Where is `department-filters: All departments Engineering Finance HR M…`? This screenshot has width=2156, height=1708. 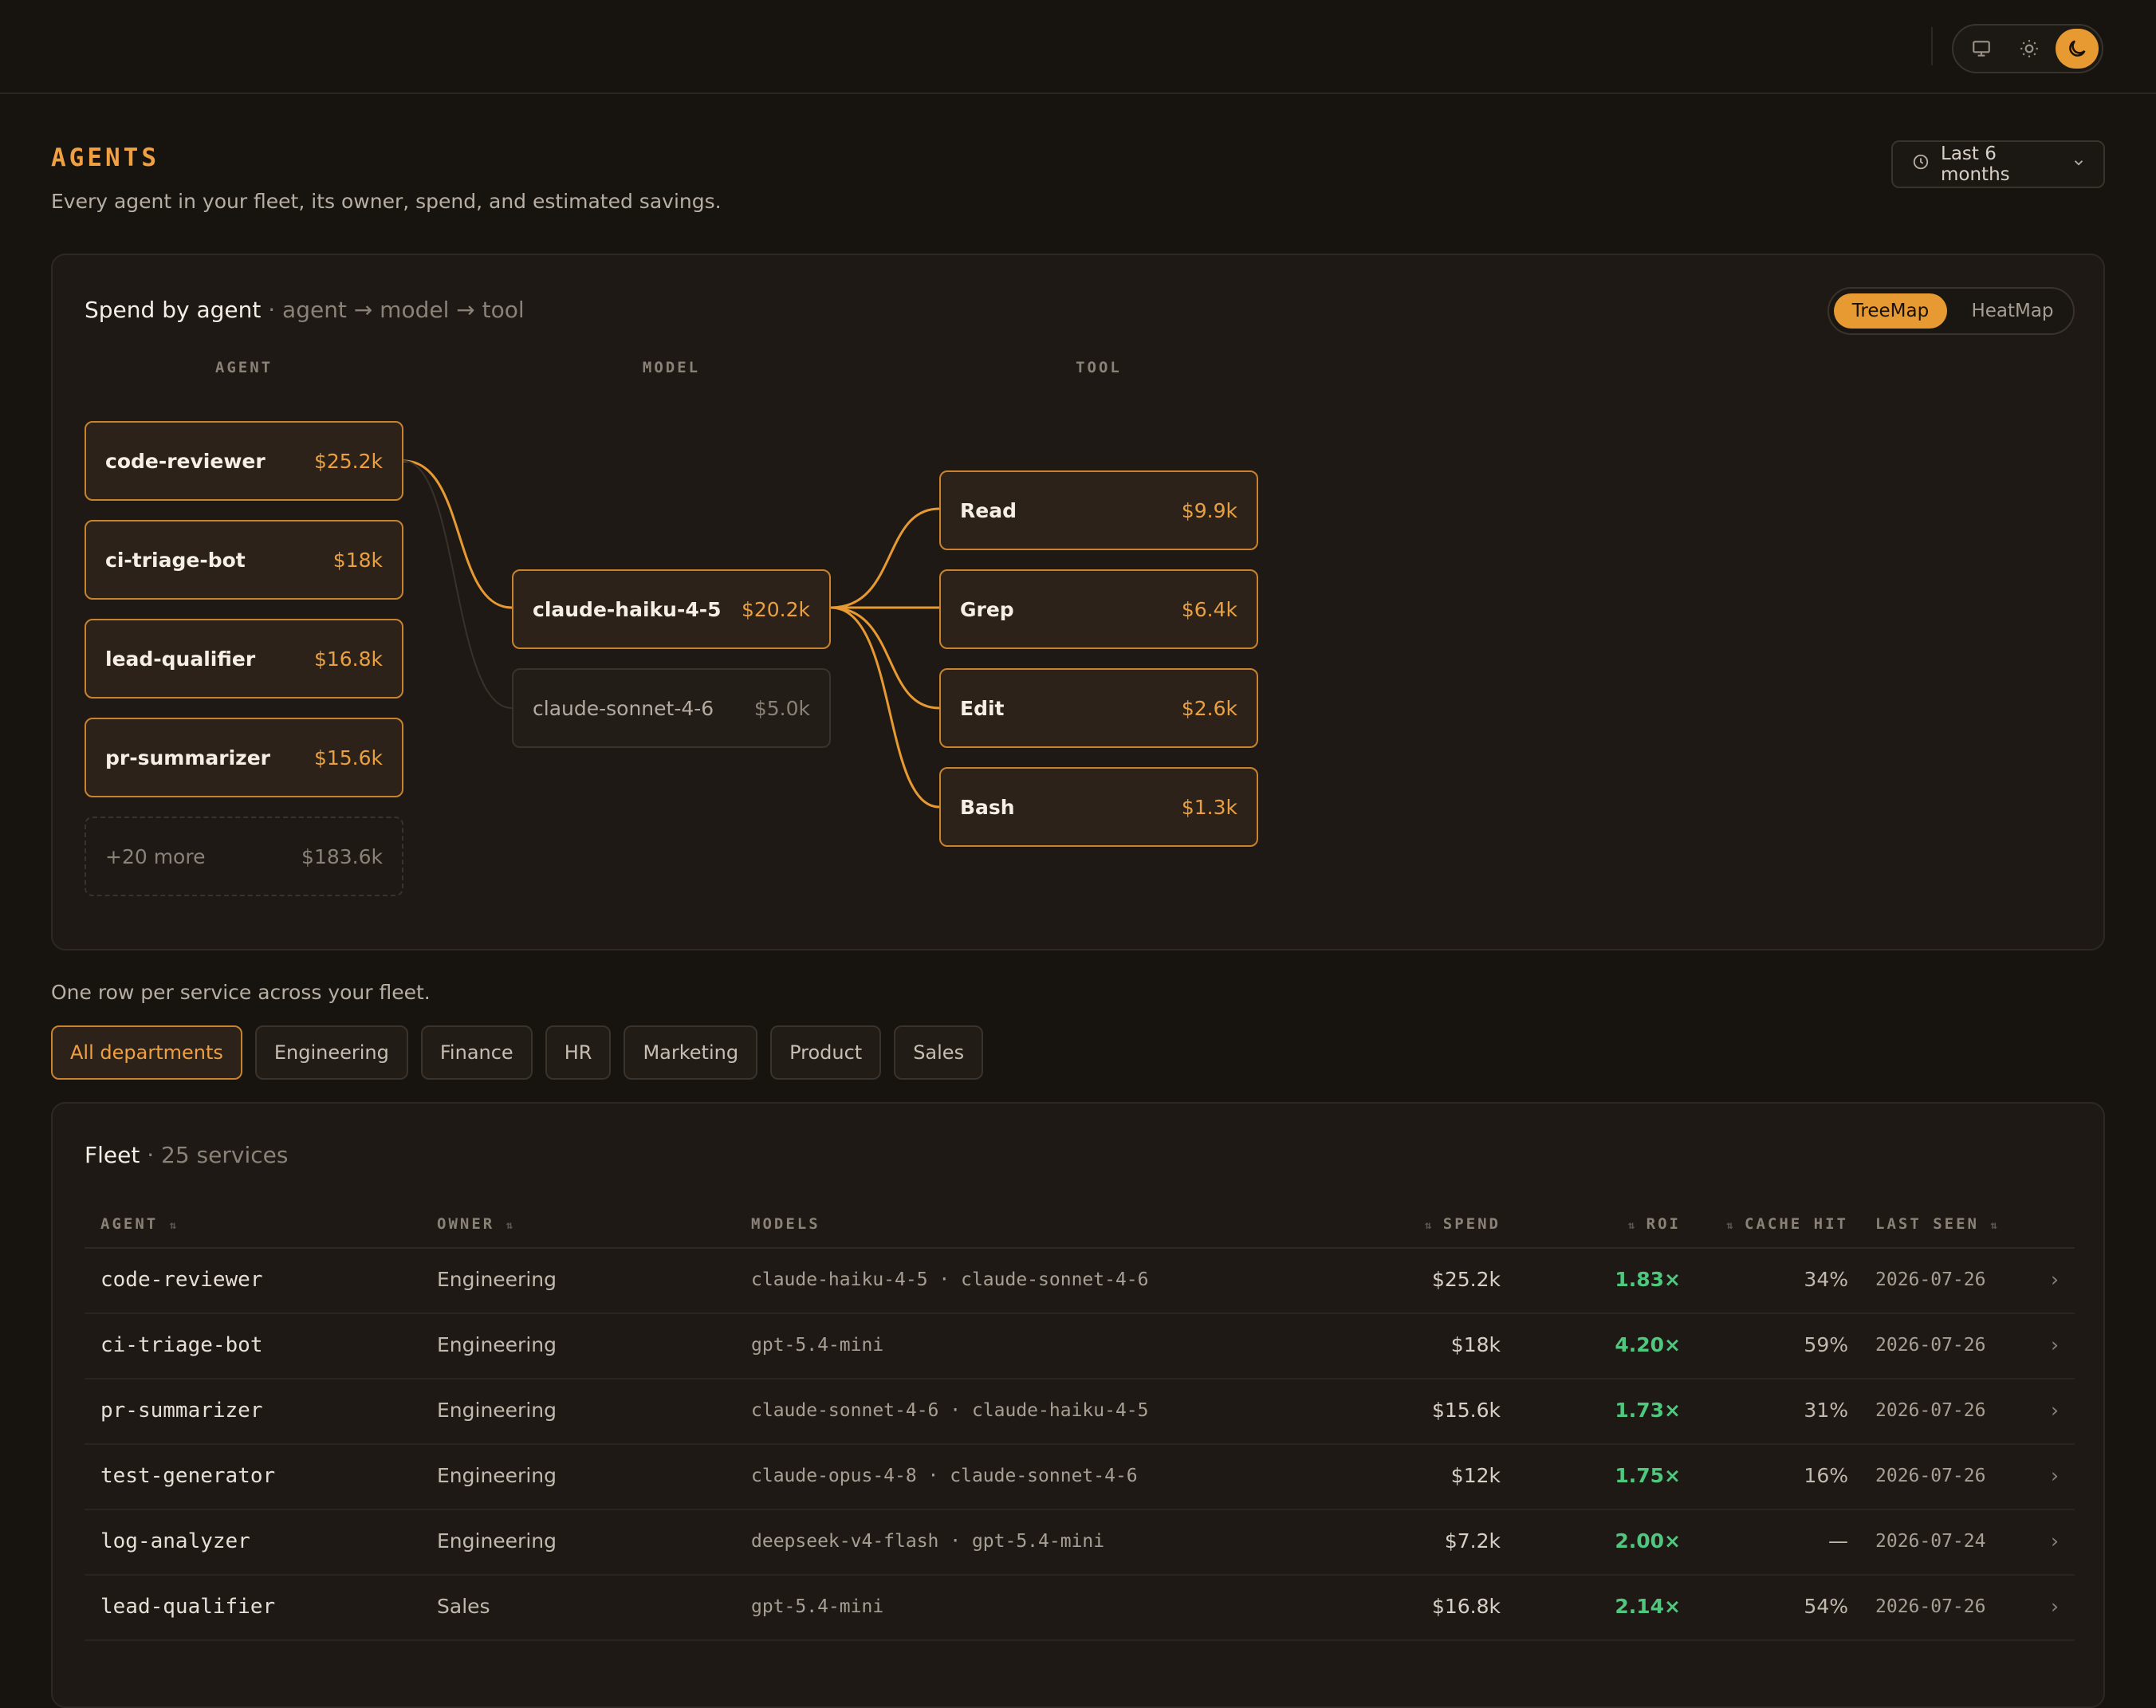
department-filters: All departments Engineering Finance HR M… is located at coordinates (518, 1052).